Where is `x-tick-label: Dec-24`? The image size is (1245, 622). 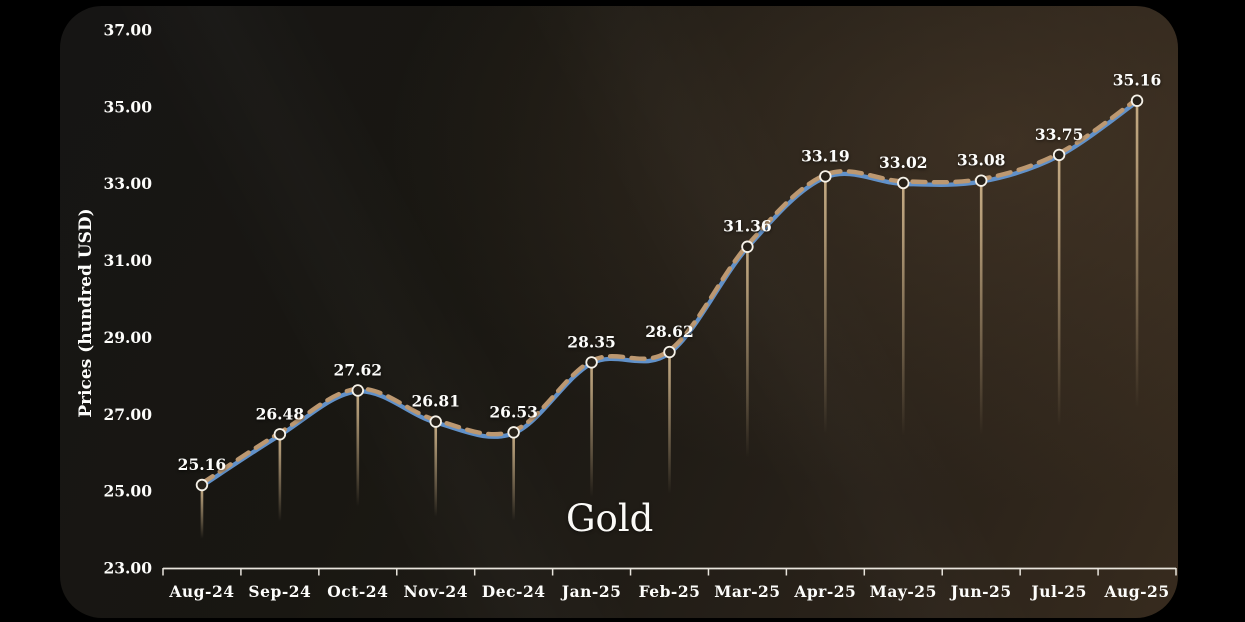 x-tick-label: Dec-24 is located at coordinates (514, 591).